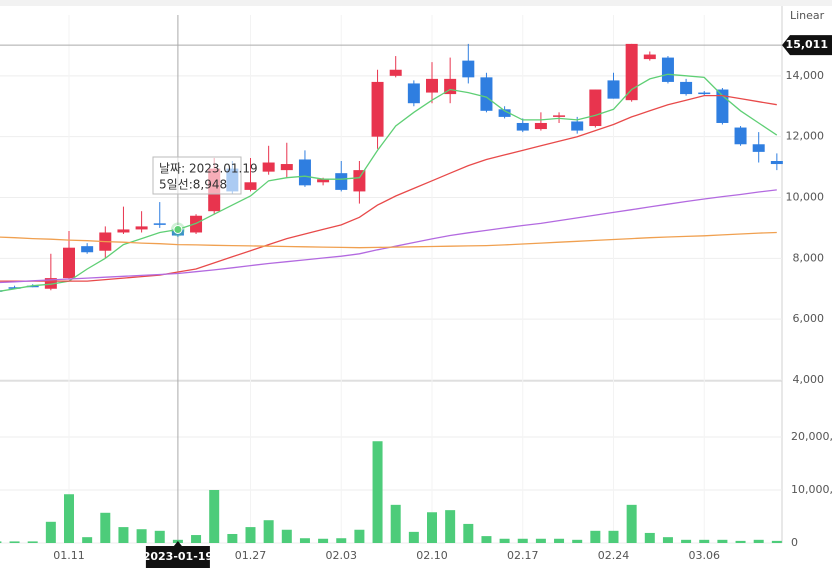 This screenshot has width=832, height=568. What do you see at coordinates (342, 555) in the screenshot?
I see `x-tick-label: 02.03` at bounding box center [342, 555].